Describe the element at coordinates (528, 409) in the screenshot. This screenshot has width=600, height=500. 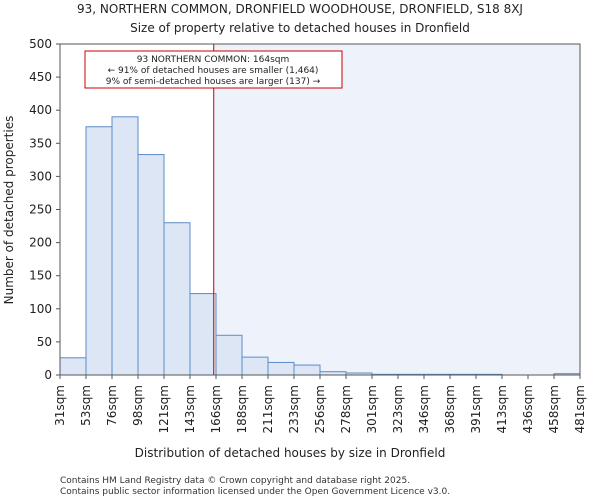
I see `x-tick-label-436sqm: 436sqm` at that location.